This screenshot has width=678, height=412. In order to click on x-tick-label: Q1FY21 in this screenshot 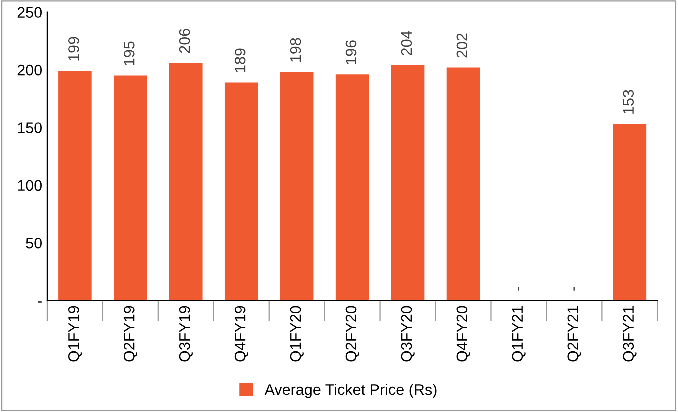, I will do `click(519, 334)`.